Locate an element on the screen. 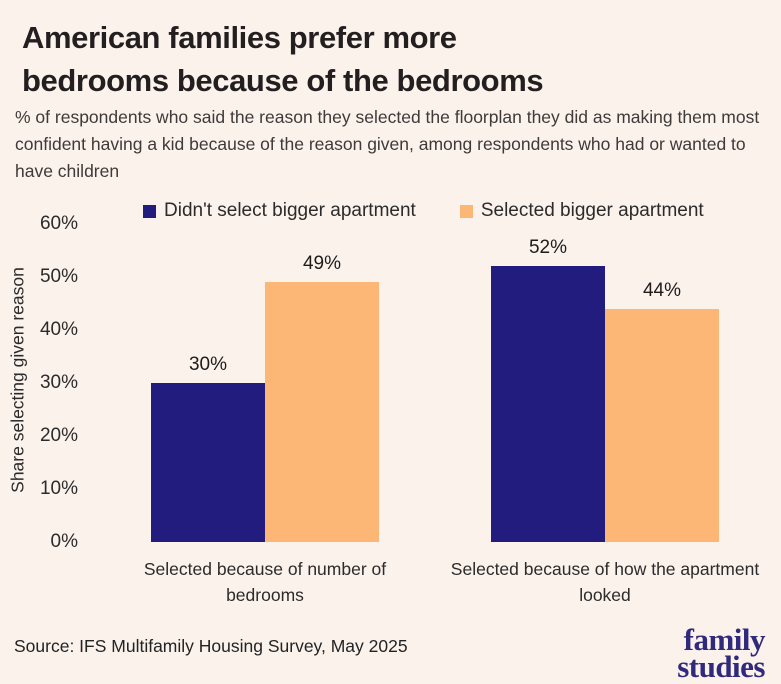  legend-label: Didn't select bigger apartment is located at coordinates (290, 210).